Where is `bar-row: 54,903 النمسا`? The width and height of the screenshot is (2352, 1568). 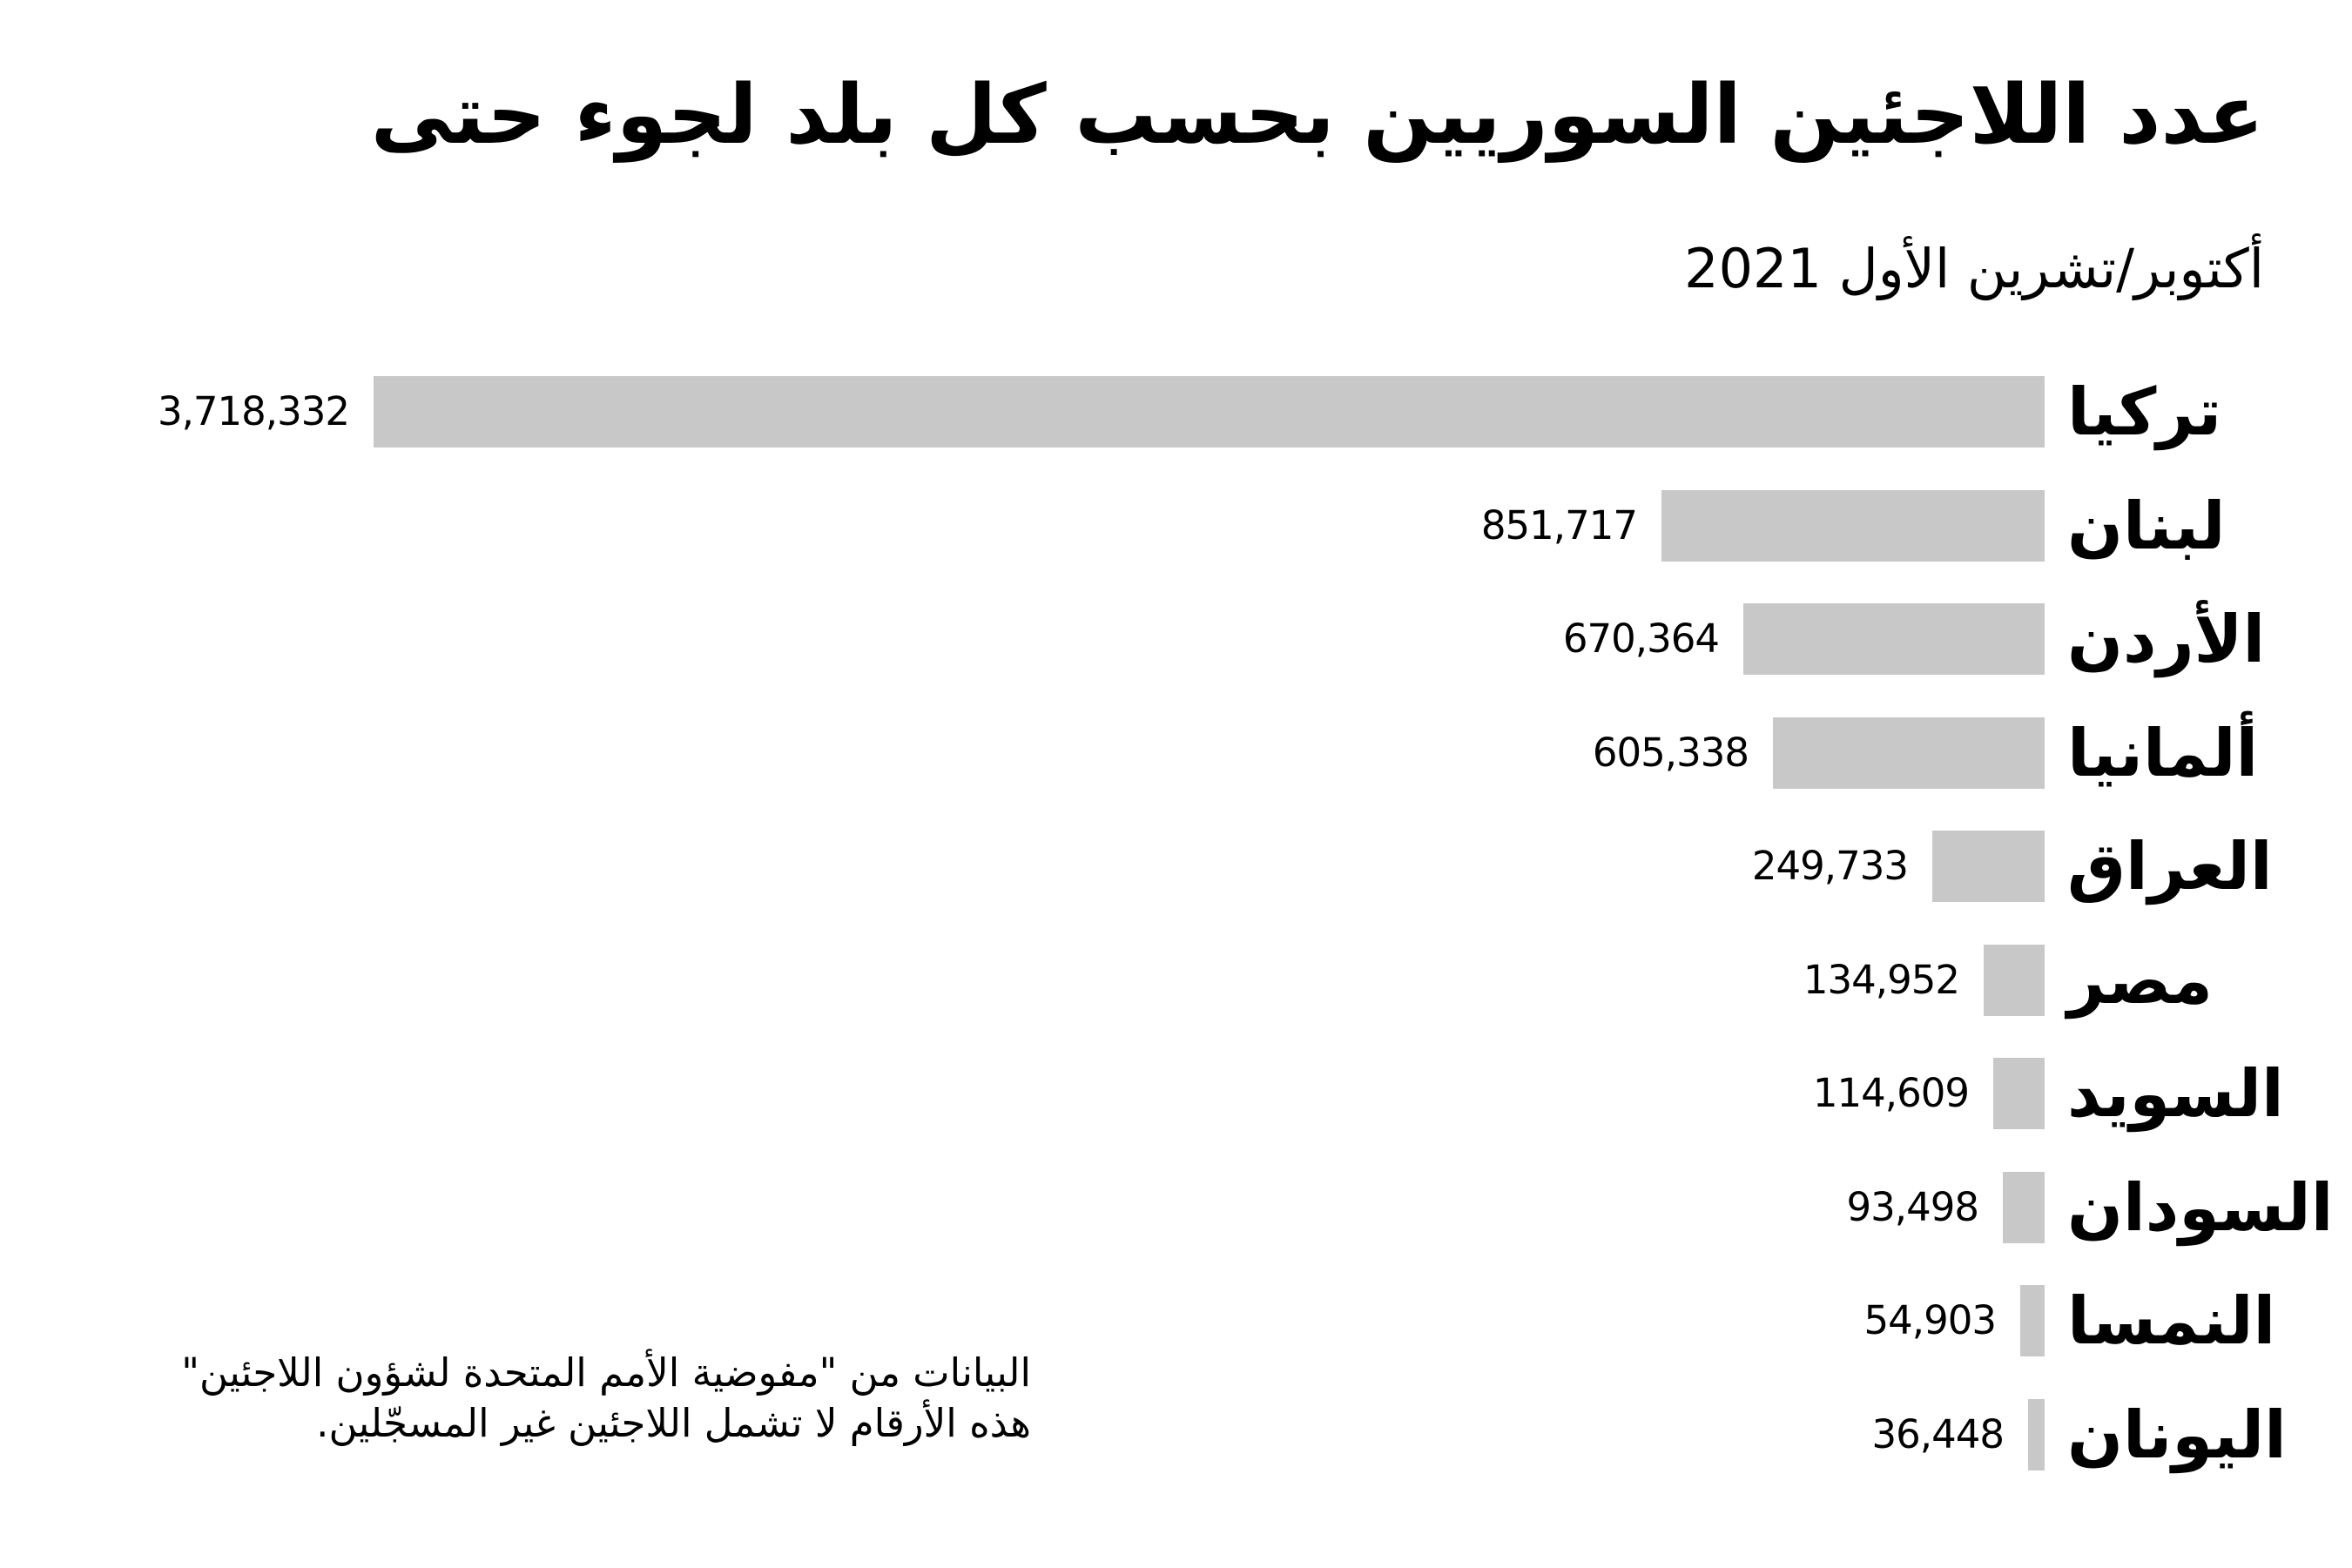 bar-row: 54,903 النمسا is located at coordinates (1176, 1320).